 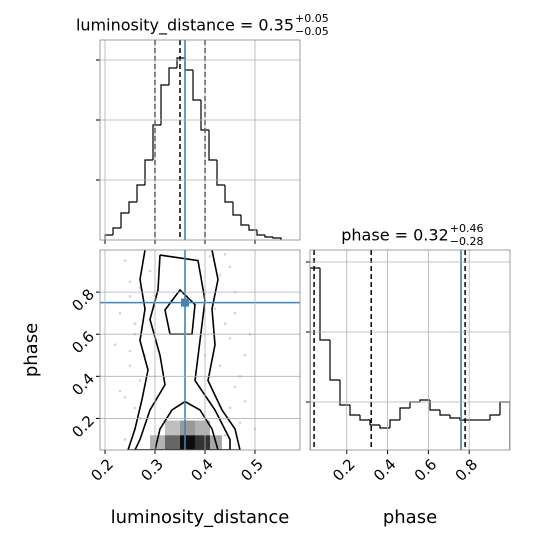 I want to click on y-tick-label: 0.4, so click(x=83, y=385).